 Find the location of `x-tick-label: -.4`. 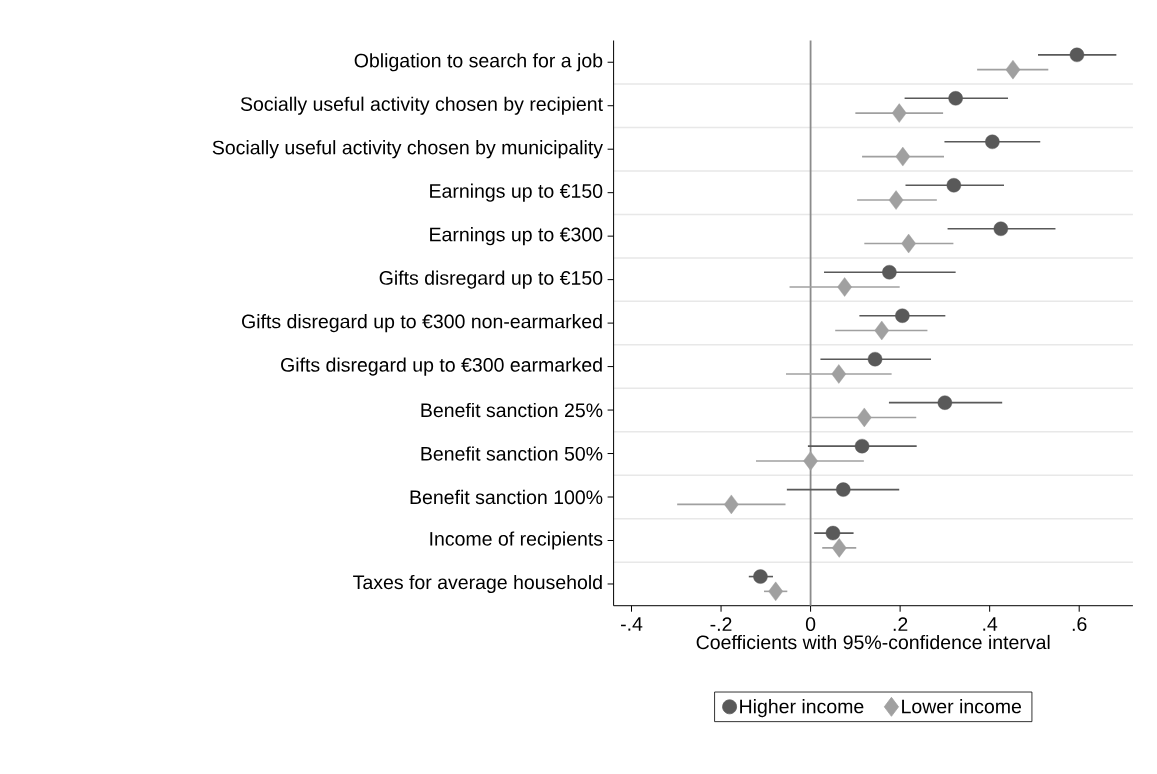

x-tick-label: -.4 is located at coordinates (631, 624).